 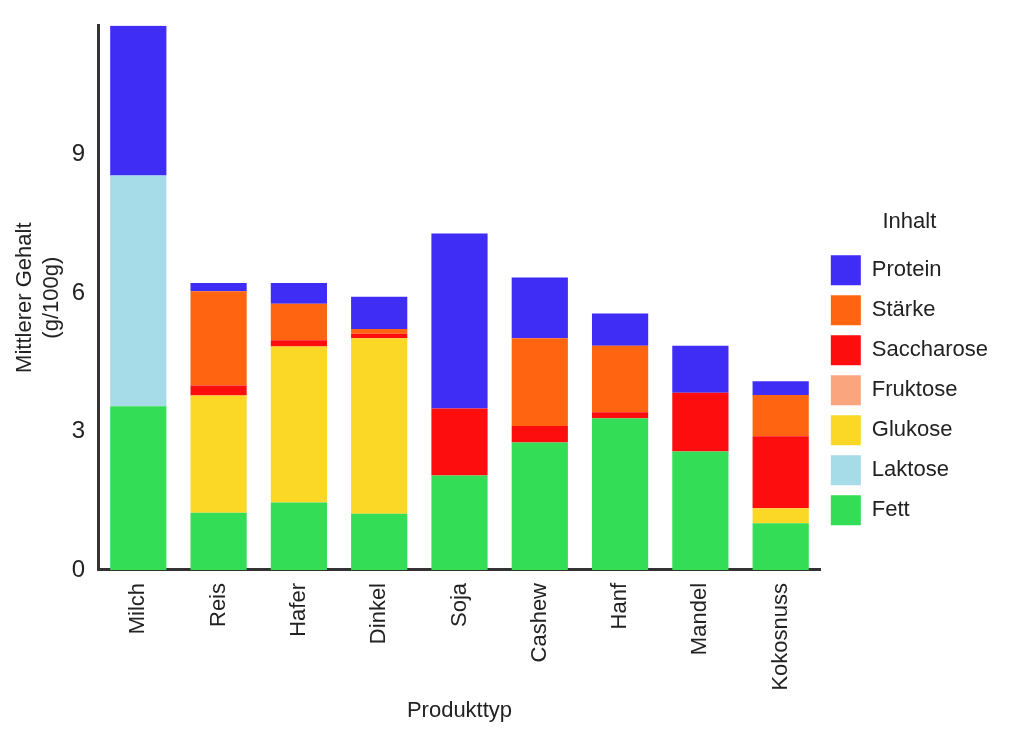 What do you see at coordinates (137, 608) in the screenshot?
I see `x-tick-label: Milch` at bounding box center [137, 608].